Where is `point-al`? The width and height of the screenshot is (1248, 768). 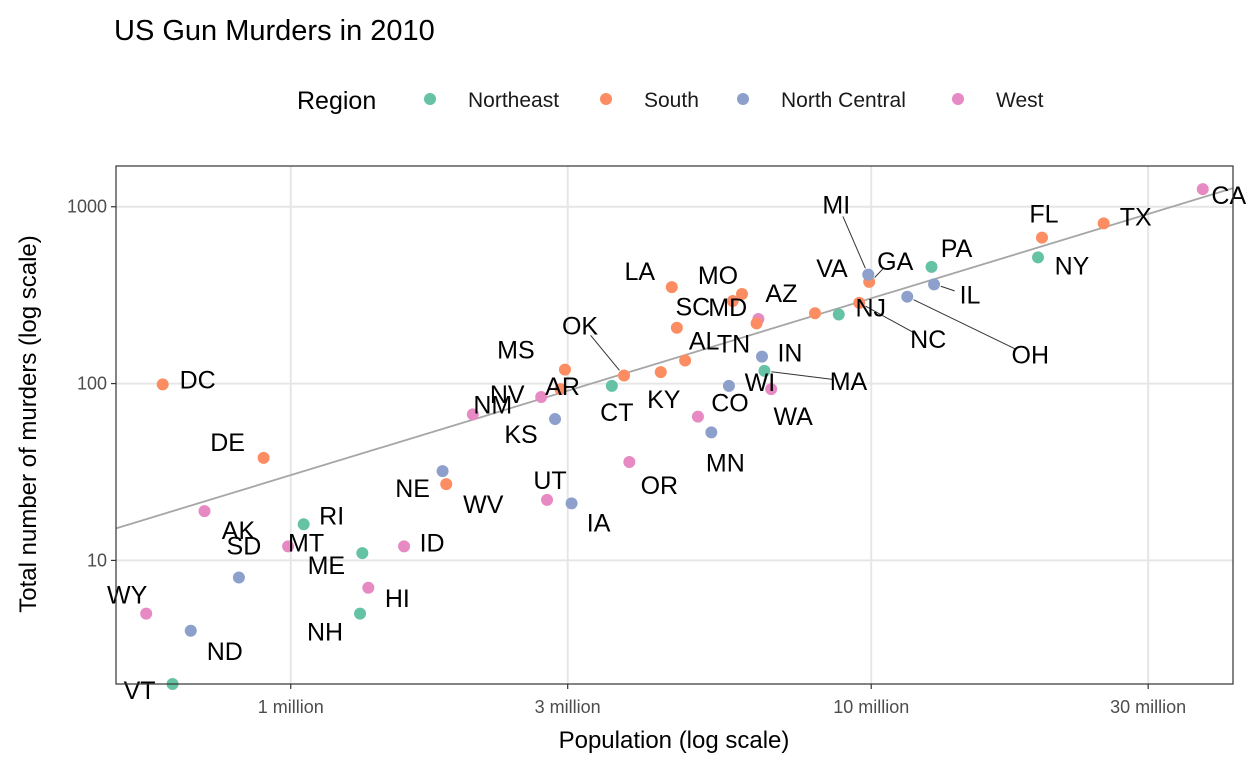 point-al is located at coordinates (685, 360).